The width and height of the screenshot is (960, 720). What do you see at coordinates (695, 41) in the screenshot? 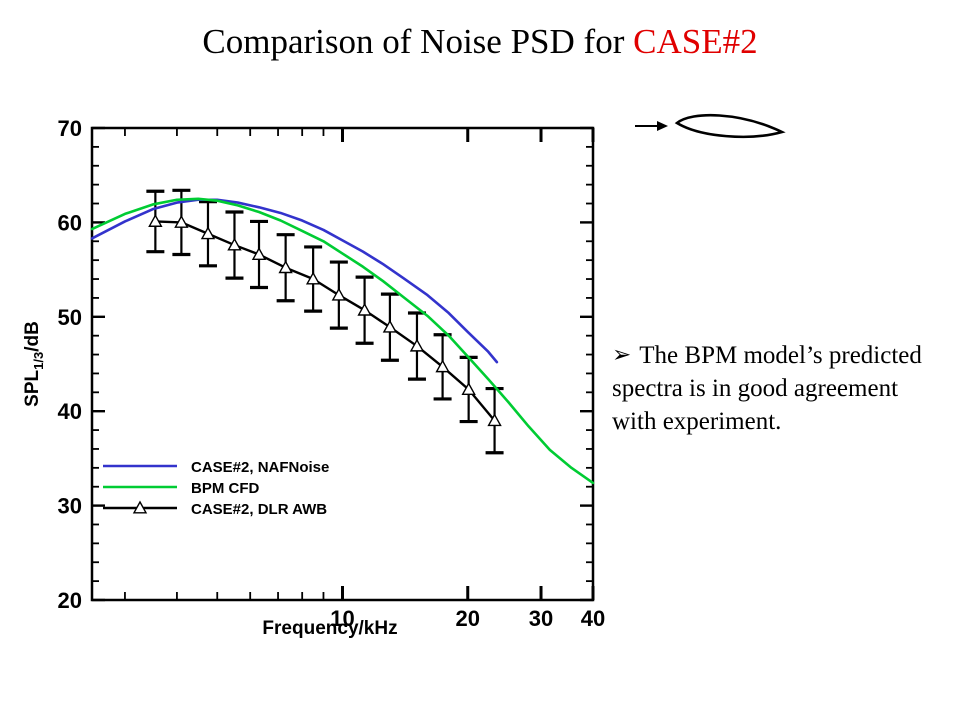
I see `title-highlight-text: CASE#2` at bounding box center [695, 41].